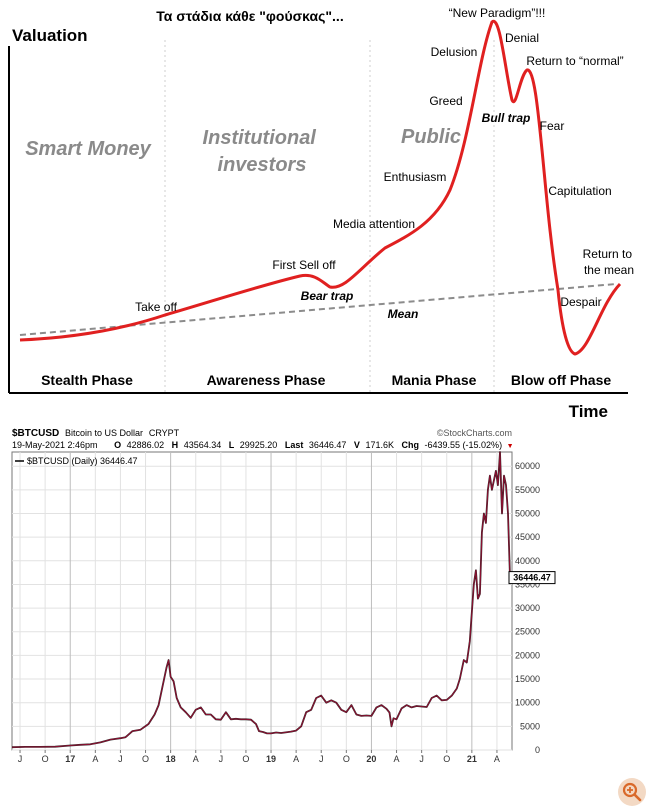 The height and width of the screenshot is (811, 650). What do you see at coordinates (117, 445) in the screenshot?
I see `btc-open-label: O` at bounding box center [117, 445].